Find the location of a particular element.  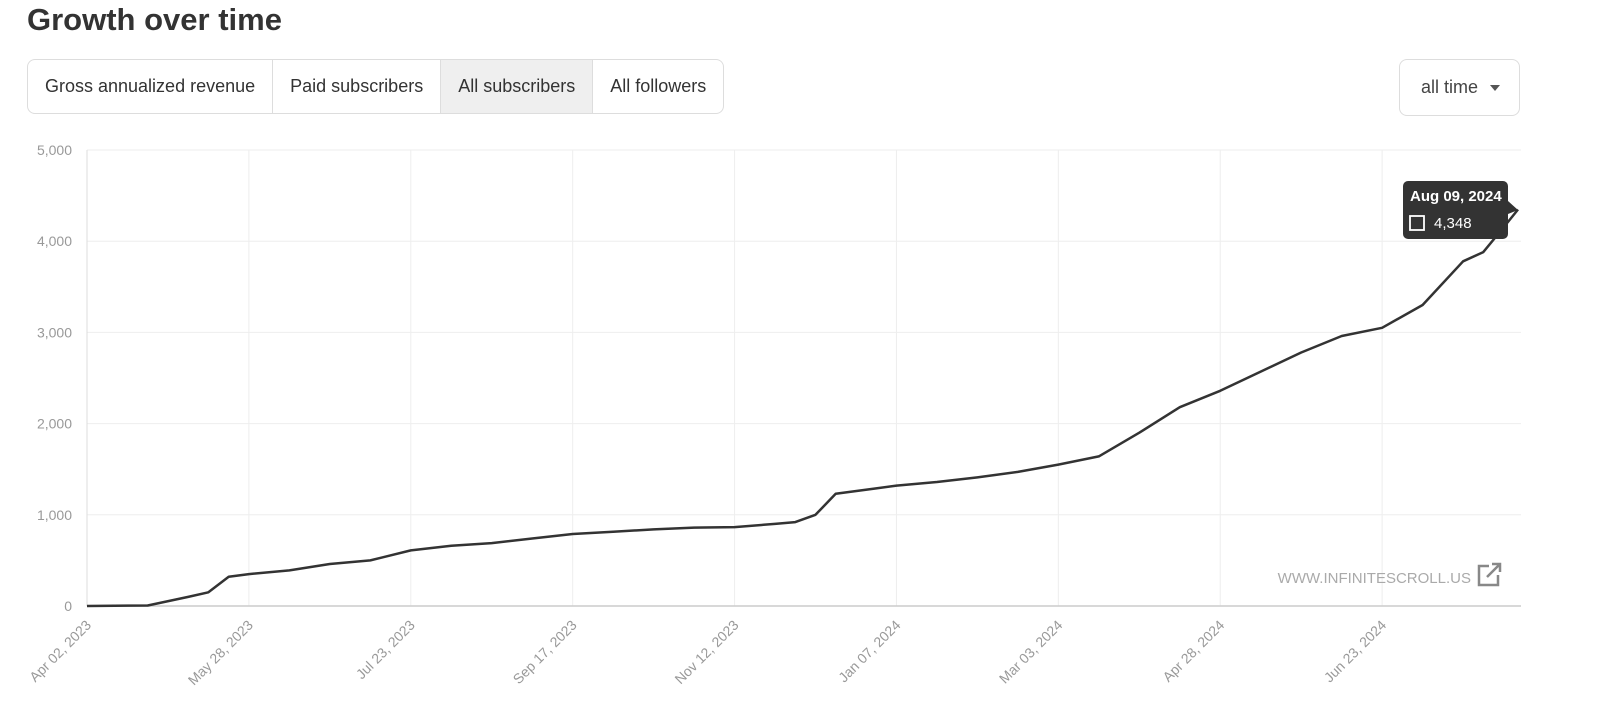

tooltip-box is located at coordinates (1460, 210).